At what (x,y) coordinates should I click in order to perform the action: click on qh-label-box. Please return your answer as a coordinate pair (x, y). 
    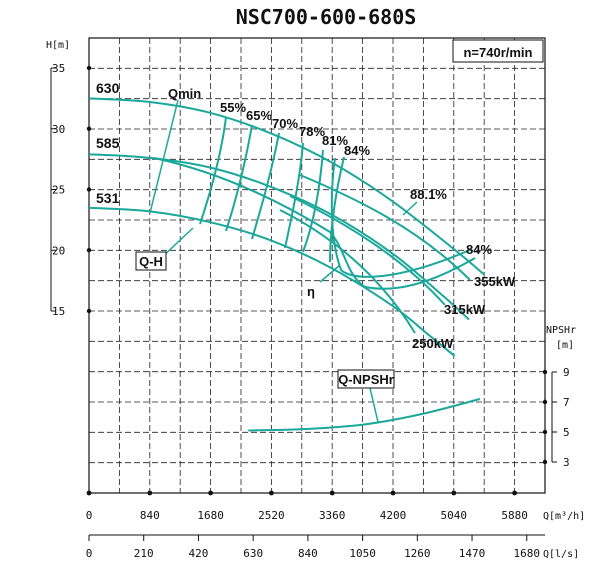
    Looking at the image, I should click on (151, 261).